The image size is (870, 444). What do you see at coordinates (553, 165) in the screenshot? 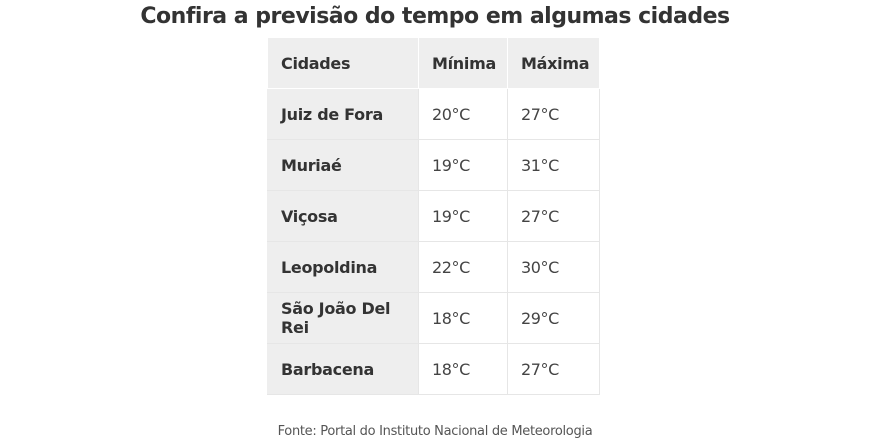
I see `max-temp-cell: 31°C` at bounding box center [553, 165].